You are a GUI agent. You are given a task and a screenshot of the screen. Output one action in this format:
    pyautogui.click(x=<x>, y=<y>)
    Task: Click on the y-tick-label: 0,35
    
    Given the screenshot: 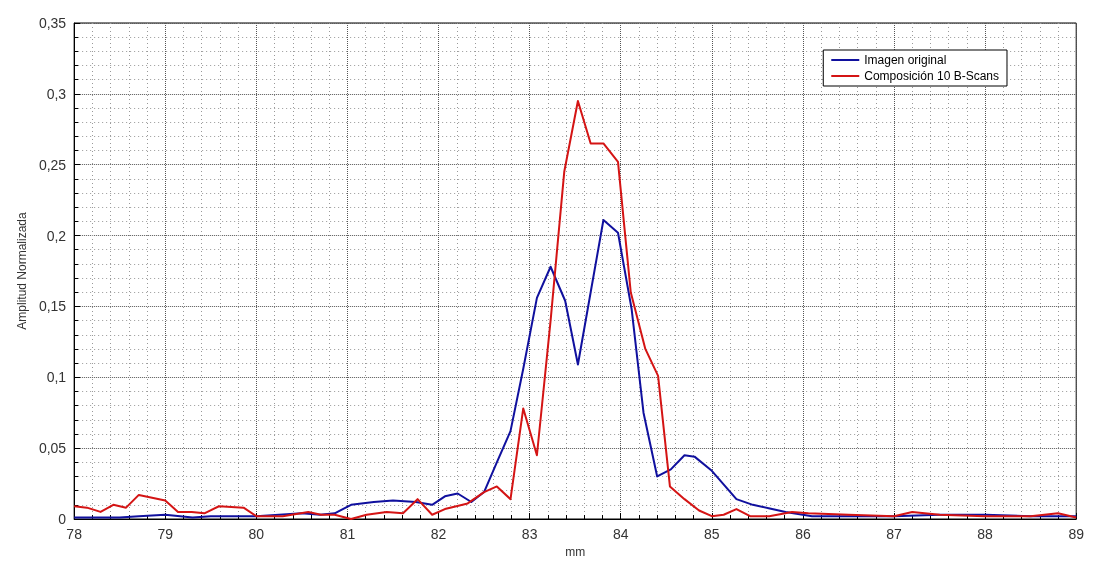 What is the action you would take?
    pyautogui.click(x=52, y=23)
    